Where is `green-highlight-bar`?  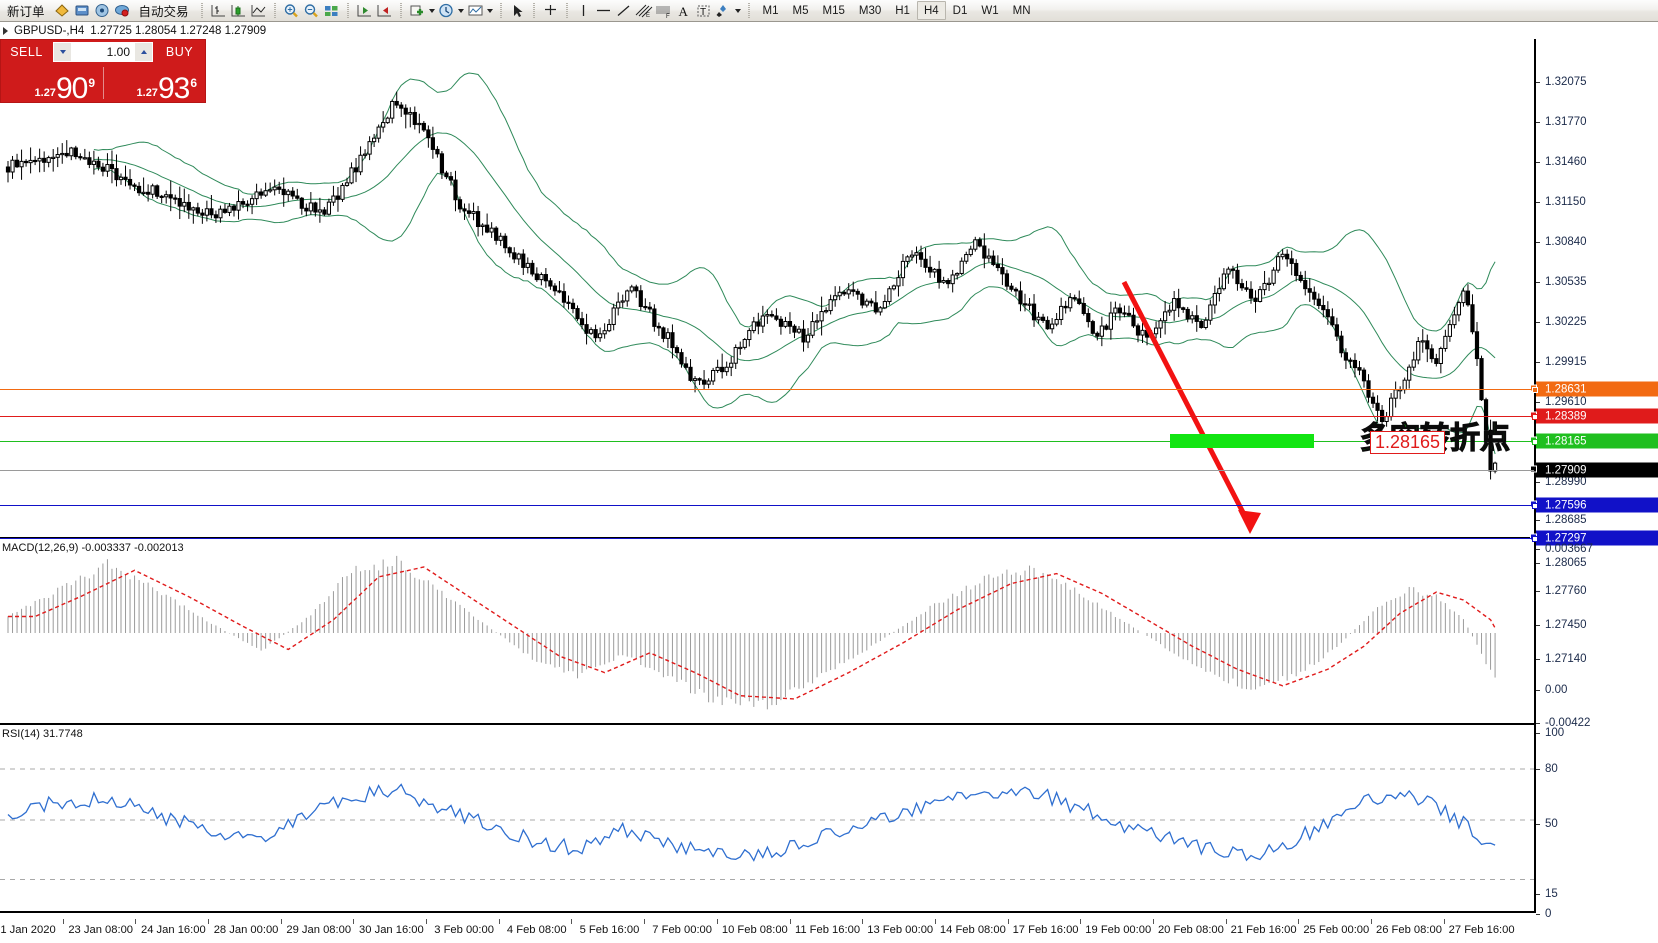
green-highlight-bar is located at coordinates (1242, 441).